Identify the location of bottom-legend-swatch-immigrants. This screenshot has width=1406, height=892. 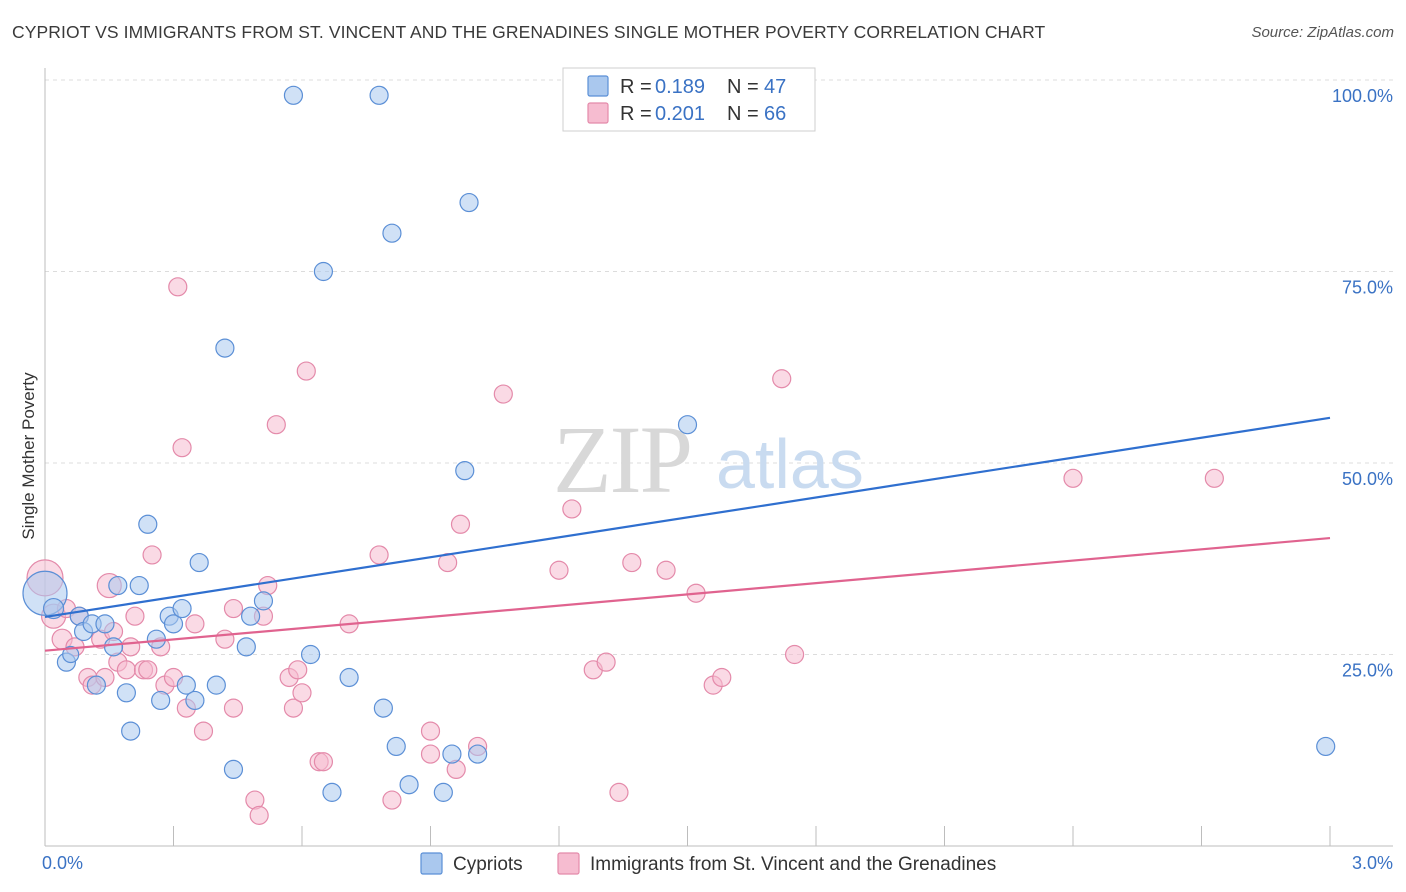
(568, 863).